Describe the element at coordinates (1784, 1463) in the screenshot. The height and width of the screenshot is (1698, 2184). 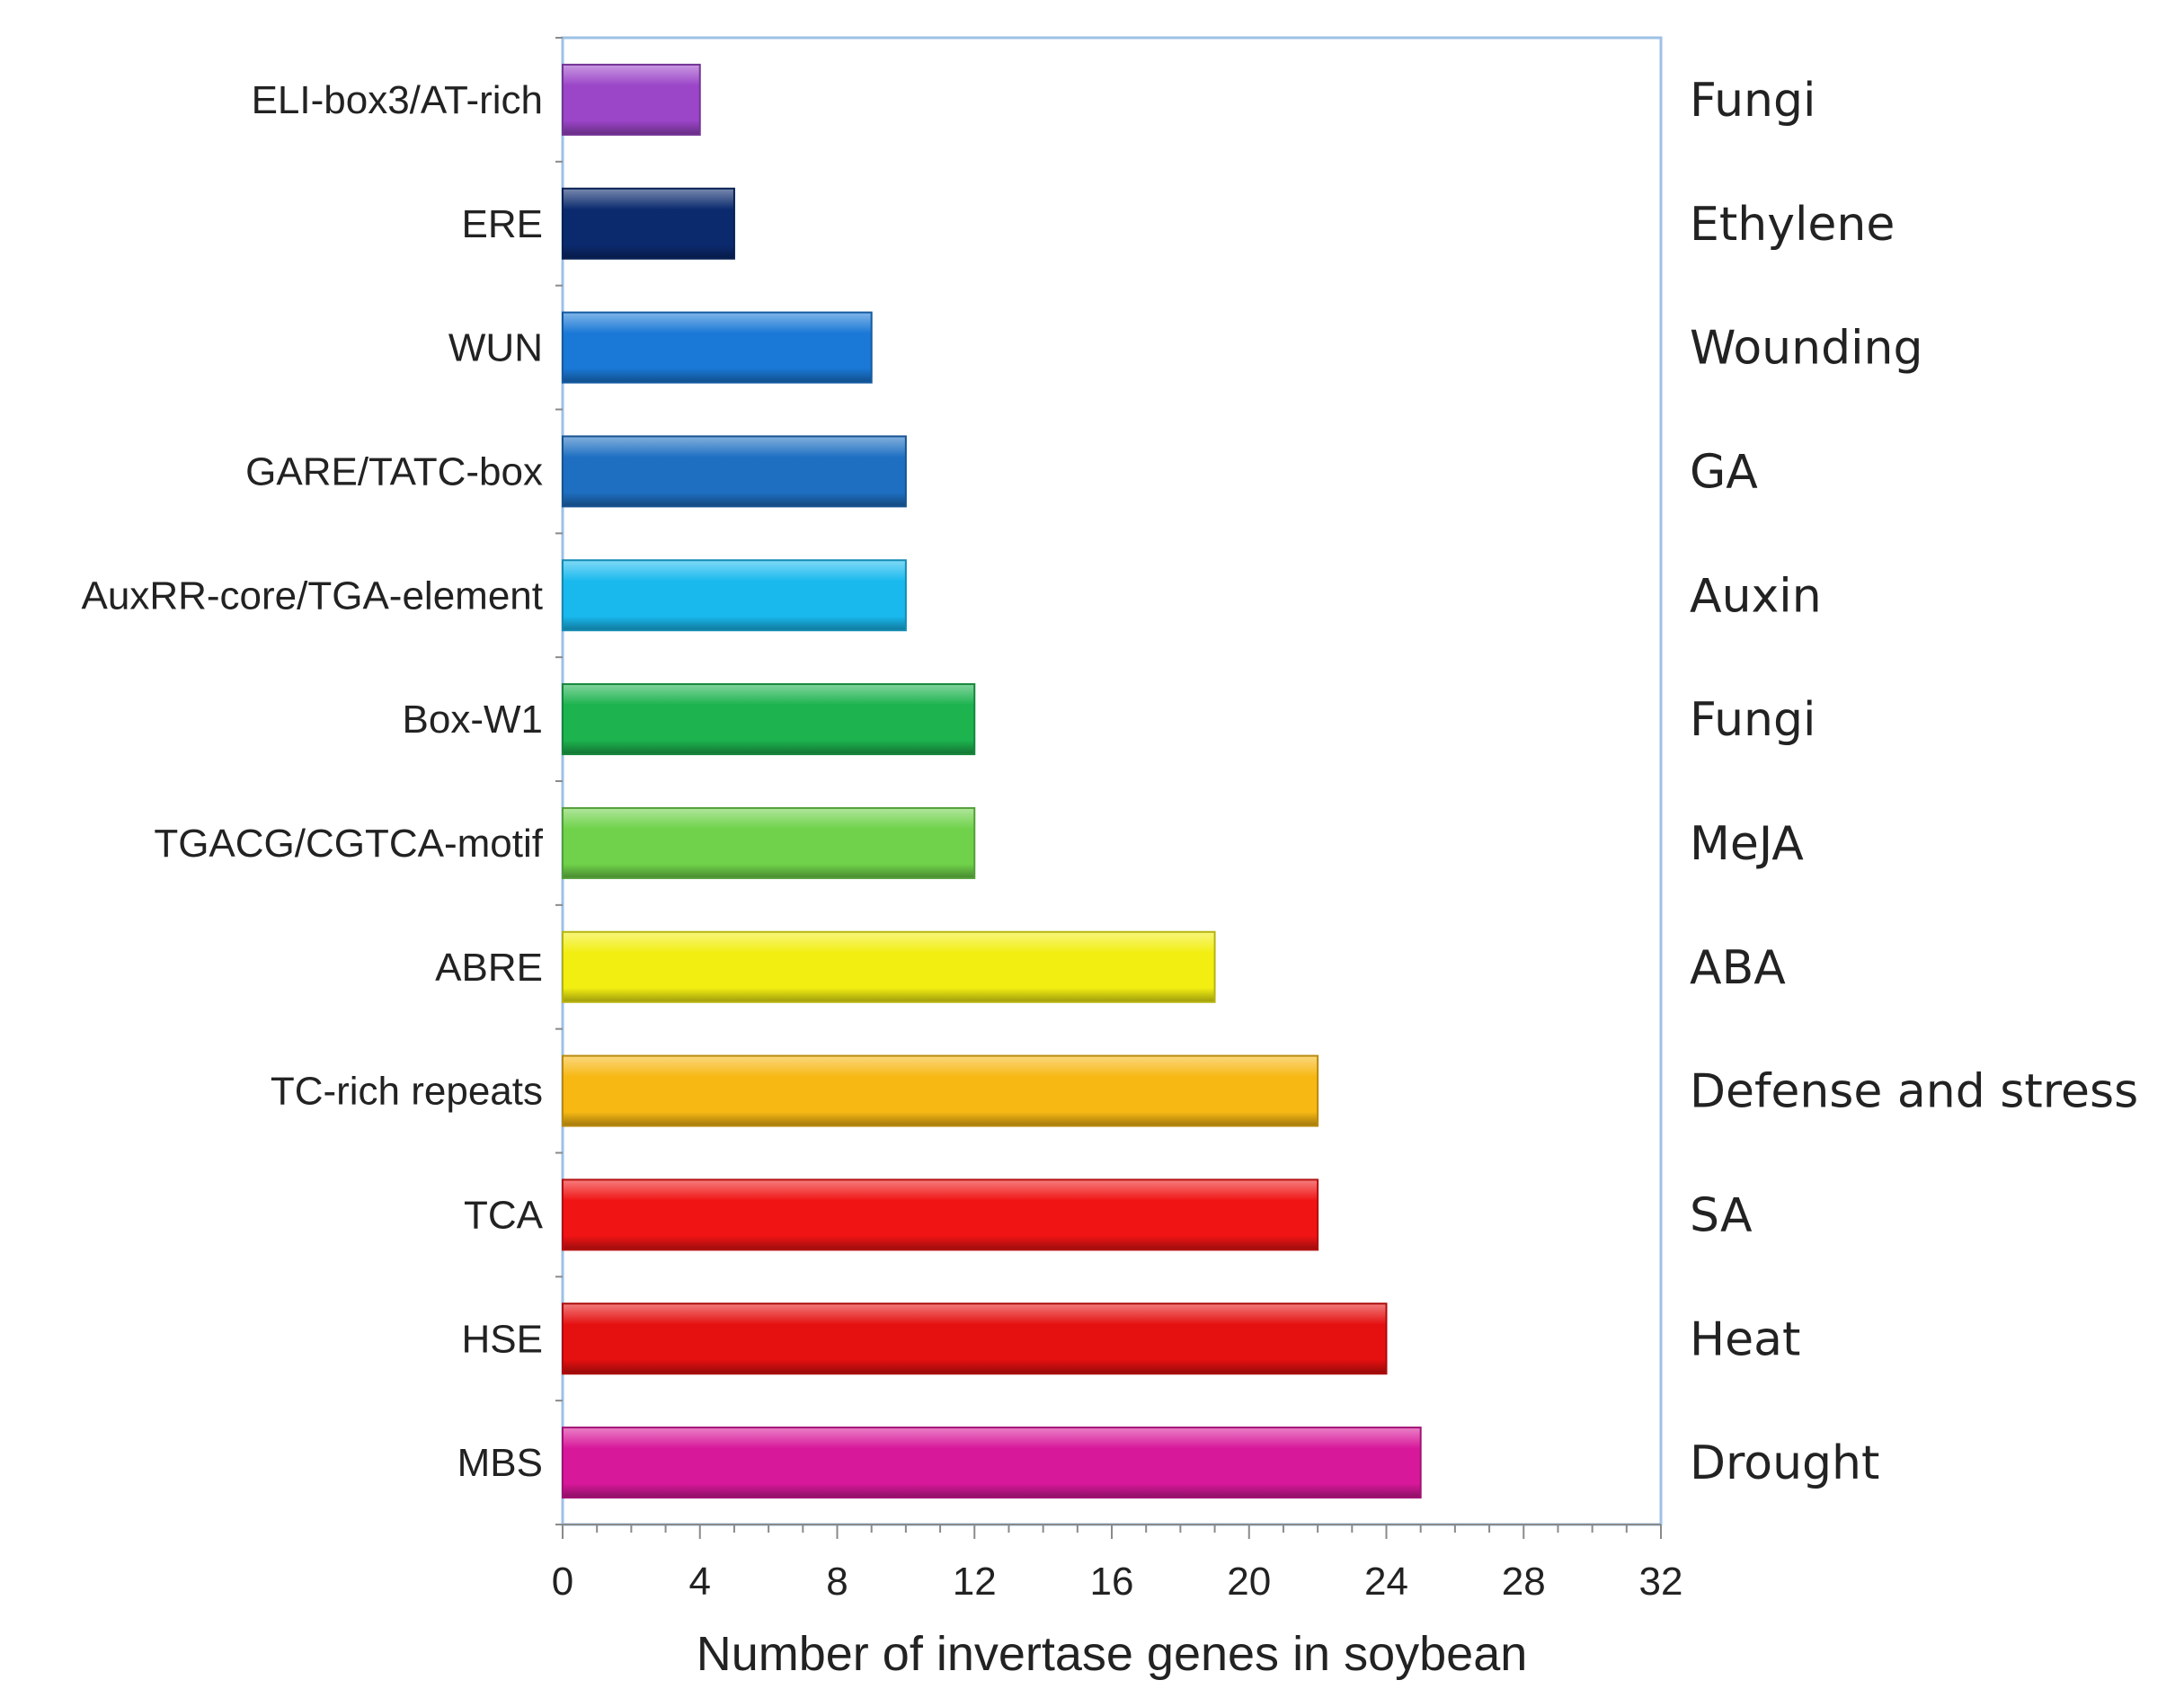
I see `group-label: Drought` at that location.